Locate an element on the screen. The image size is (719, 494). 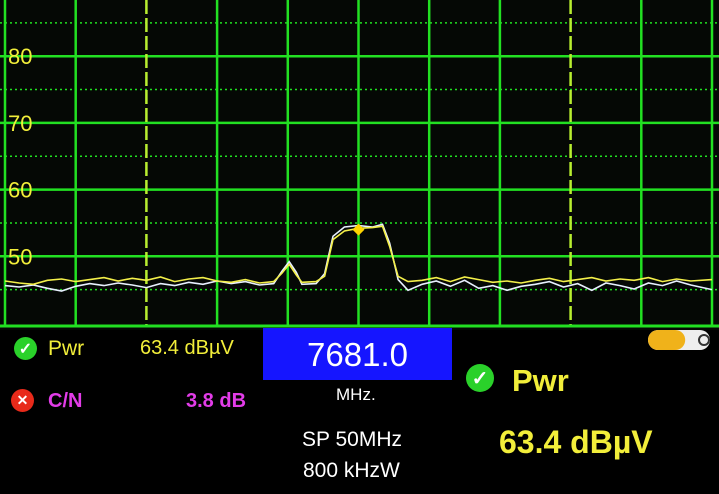
battery-icon is located at coordinates (679, 340).